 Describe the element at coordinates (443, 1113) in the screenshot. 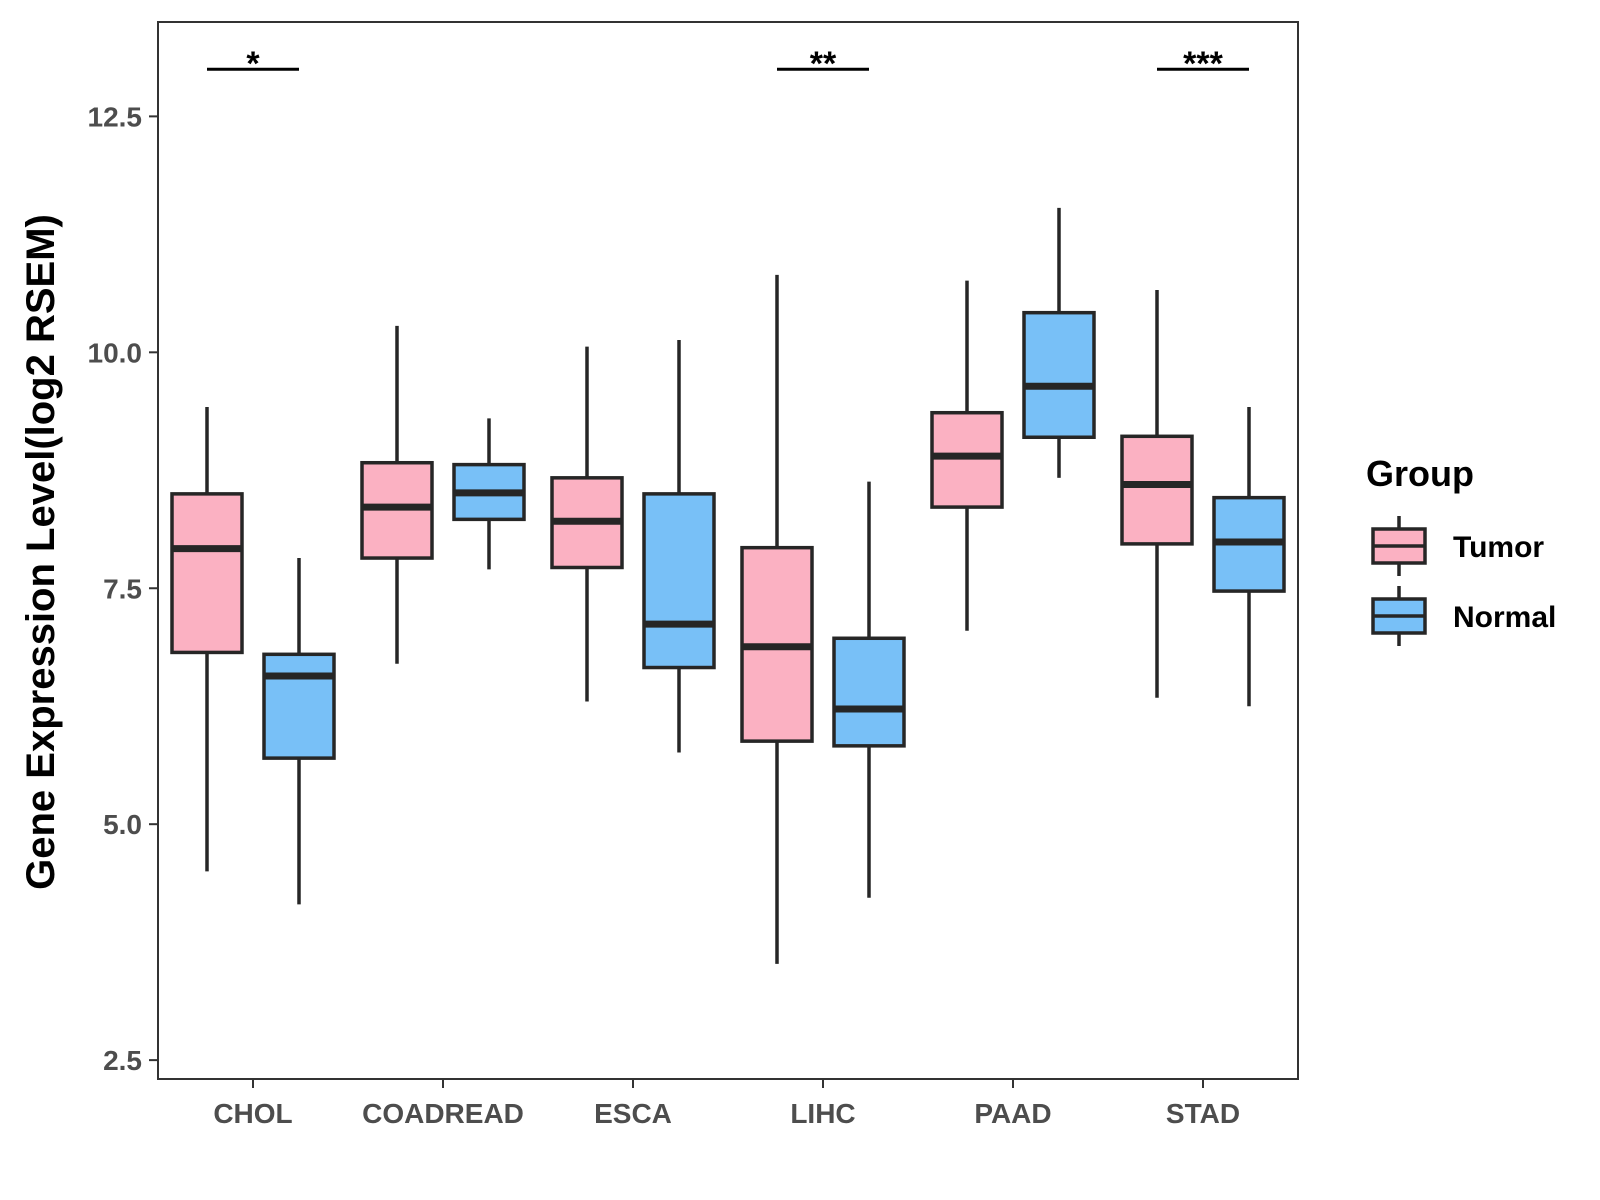

I see `x-tick-label: COADREAD` at that location.